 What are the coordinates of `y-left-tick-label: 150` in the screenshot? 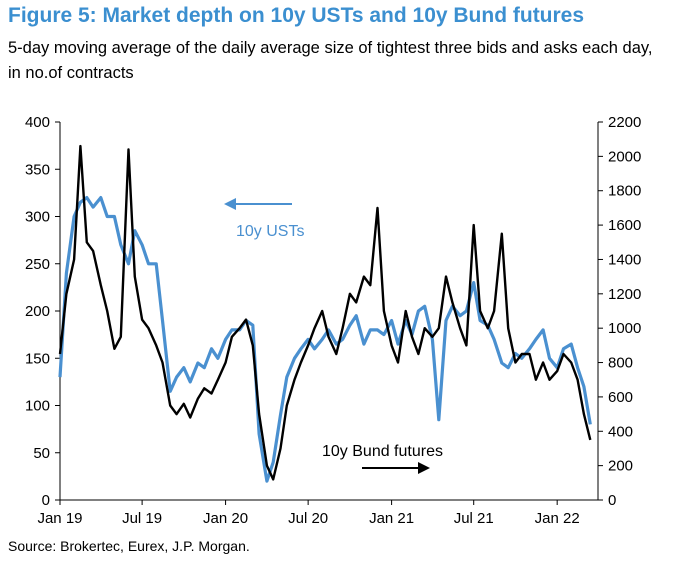 It's located at (37, 358).